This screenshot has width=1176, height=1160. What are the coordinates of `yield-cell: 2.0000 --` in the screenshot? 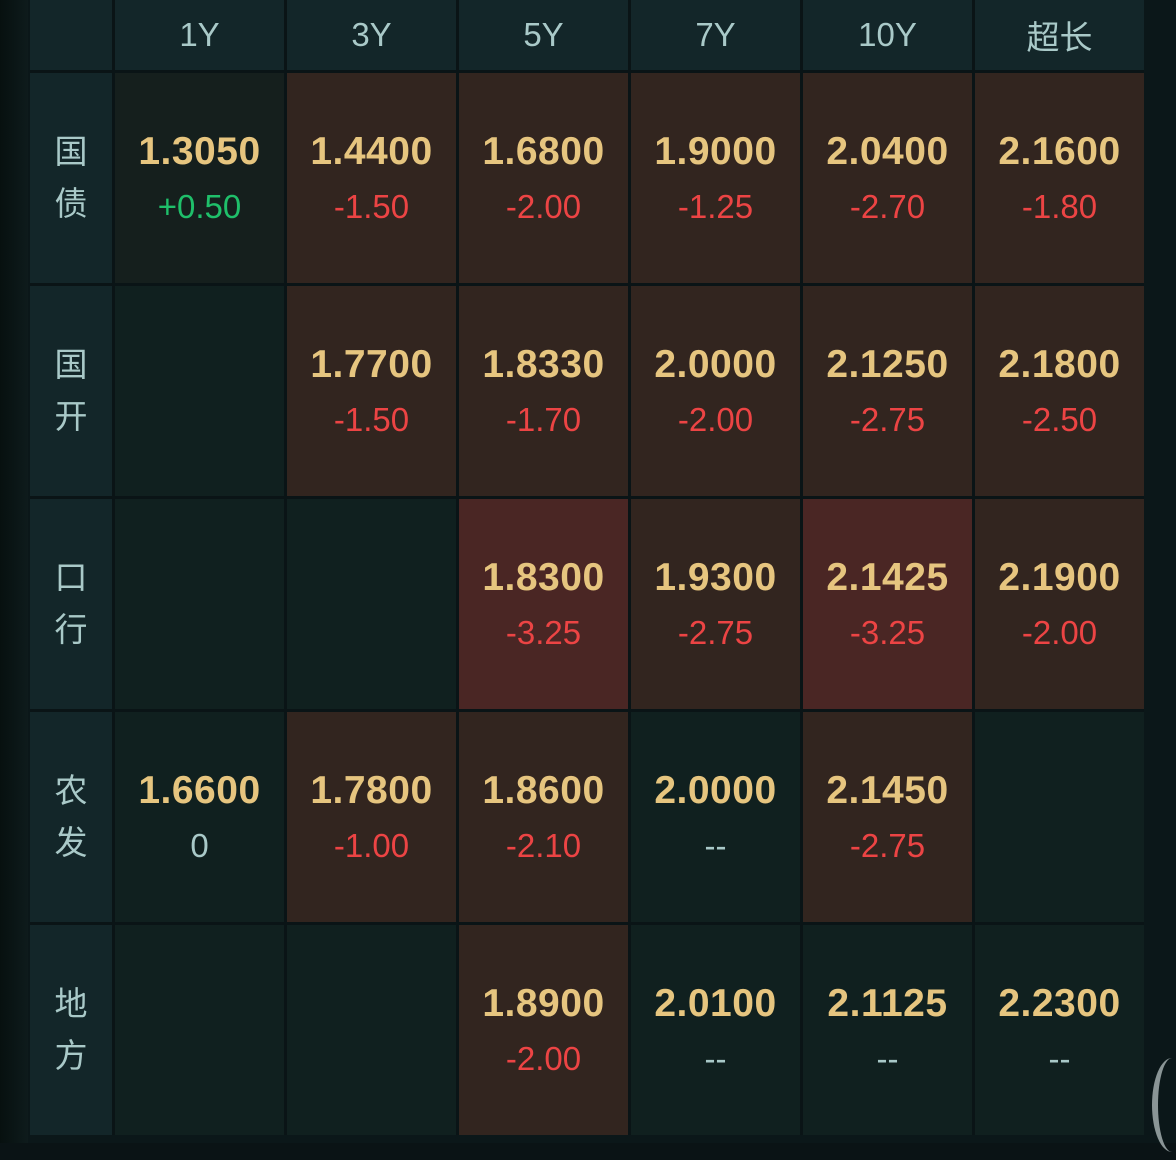 It's located at (715, 817).